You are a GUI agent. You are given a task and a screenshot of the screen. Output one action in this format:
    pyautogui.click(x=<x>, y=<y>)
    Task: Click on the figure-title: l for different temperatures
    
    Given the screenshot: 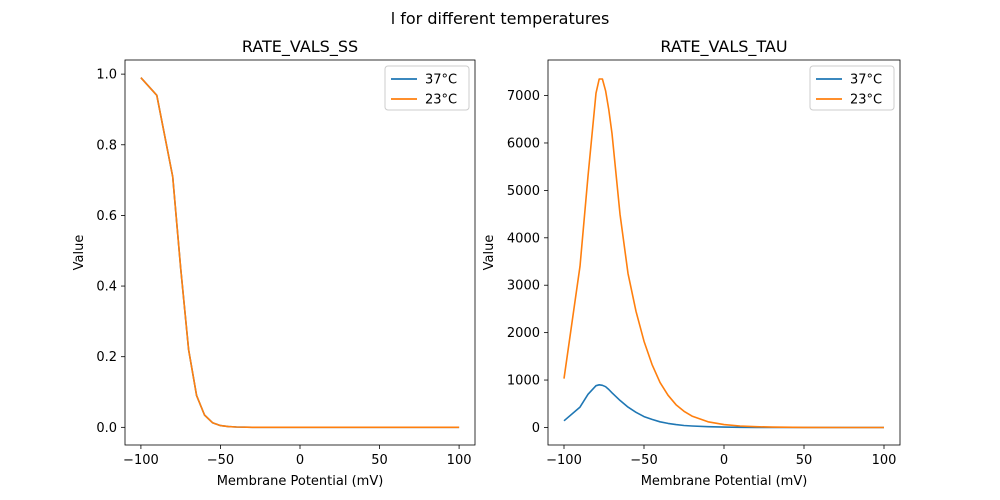 What is the action you would take?
    pyautogui.click(x=500, y=18)
    